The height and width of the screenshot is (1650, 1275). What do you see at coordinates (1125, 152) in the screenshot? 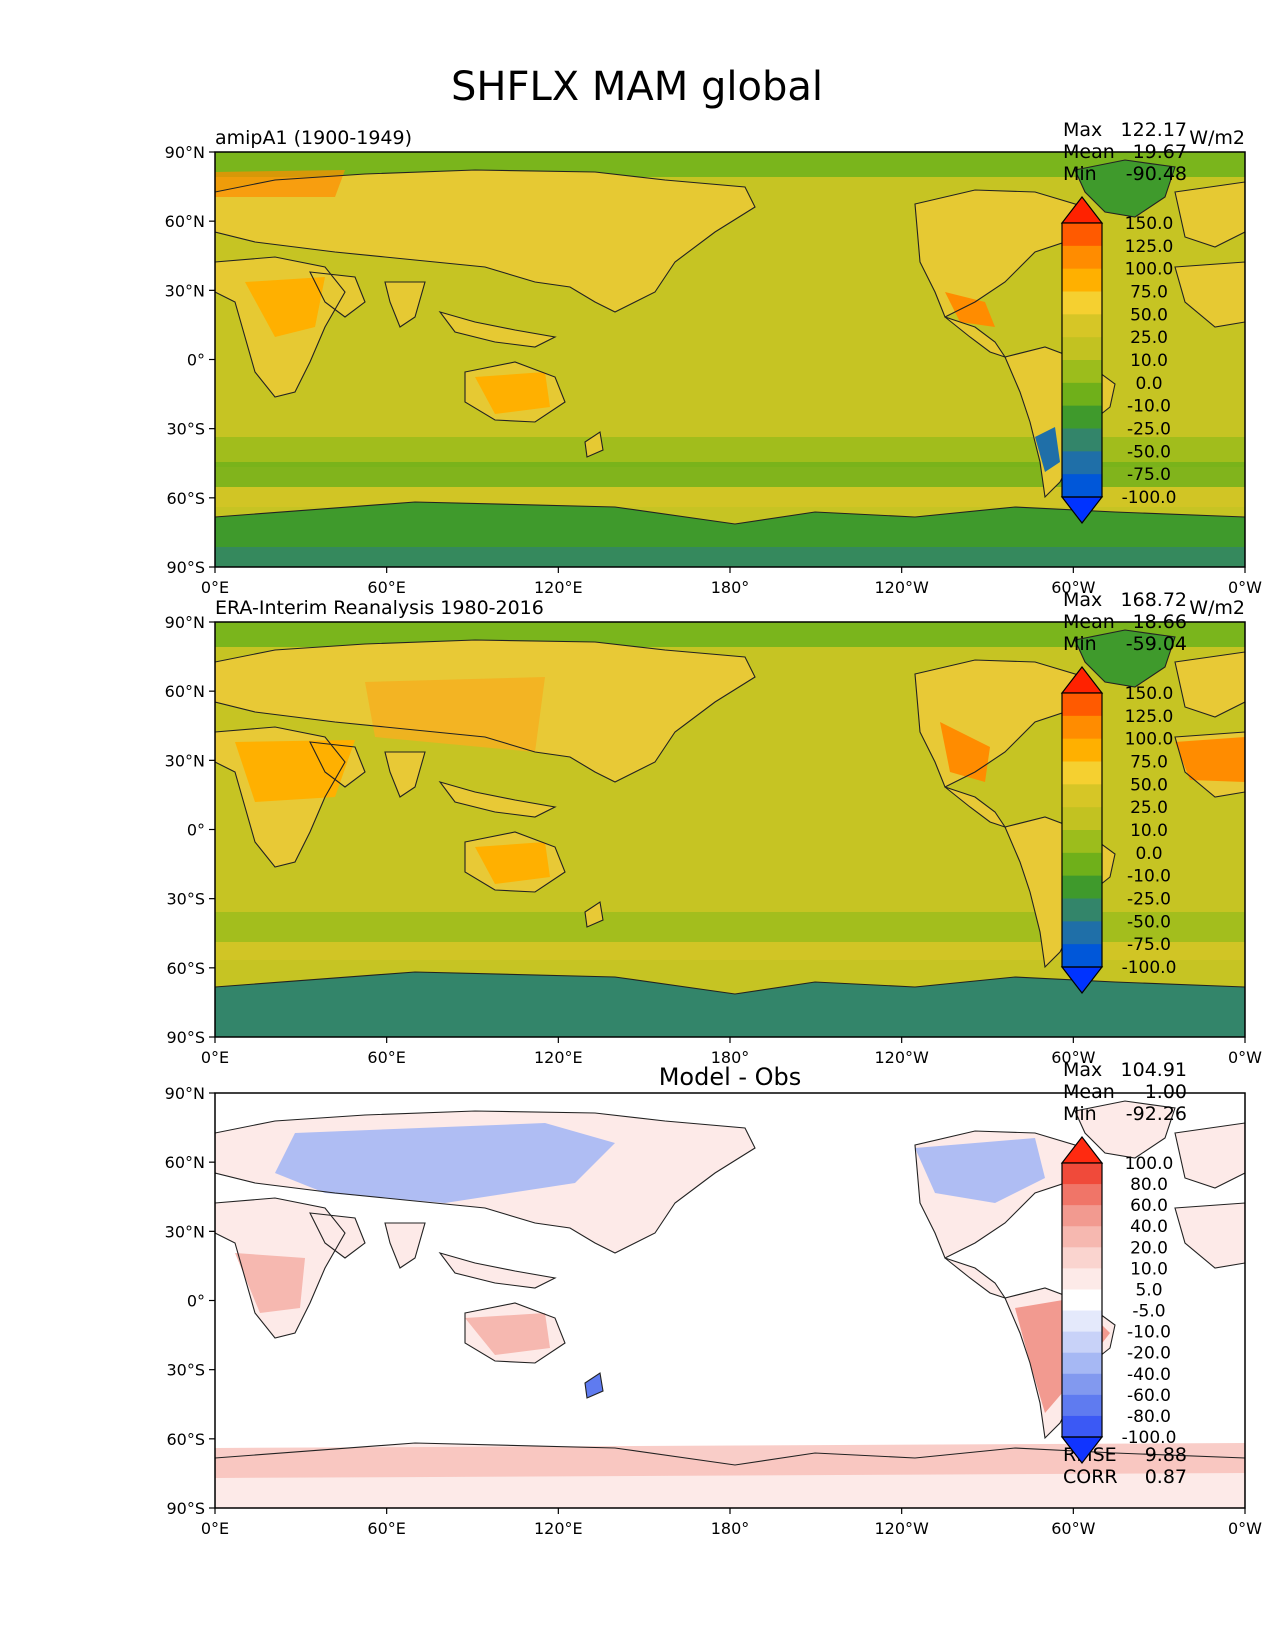
I see `stats-model: Max 122.17 Mean 19.67 Min -90.48` at bounding box center [1125, 152].